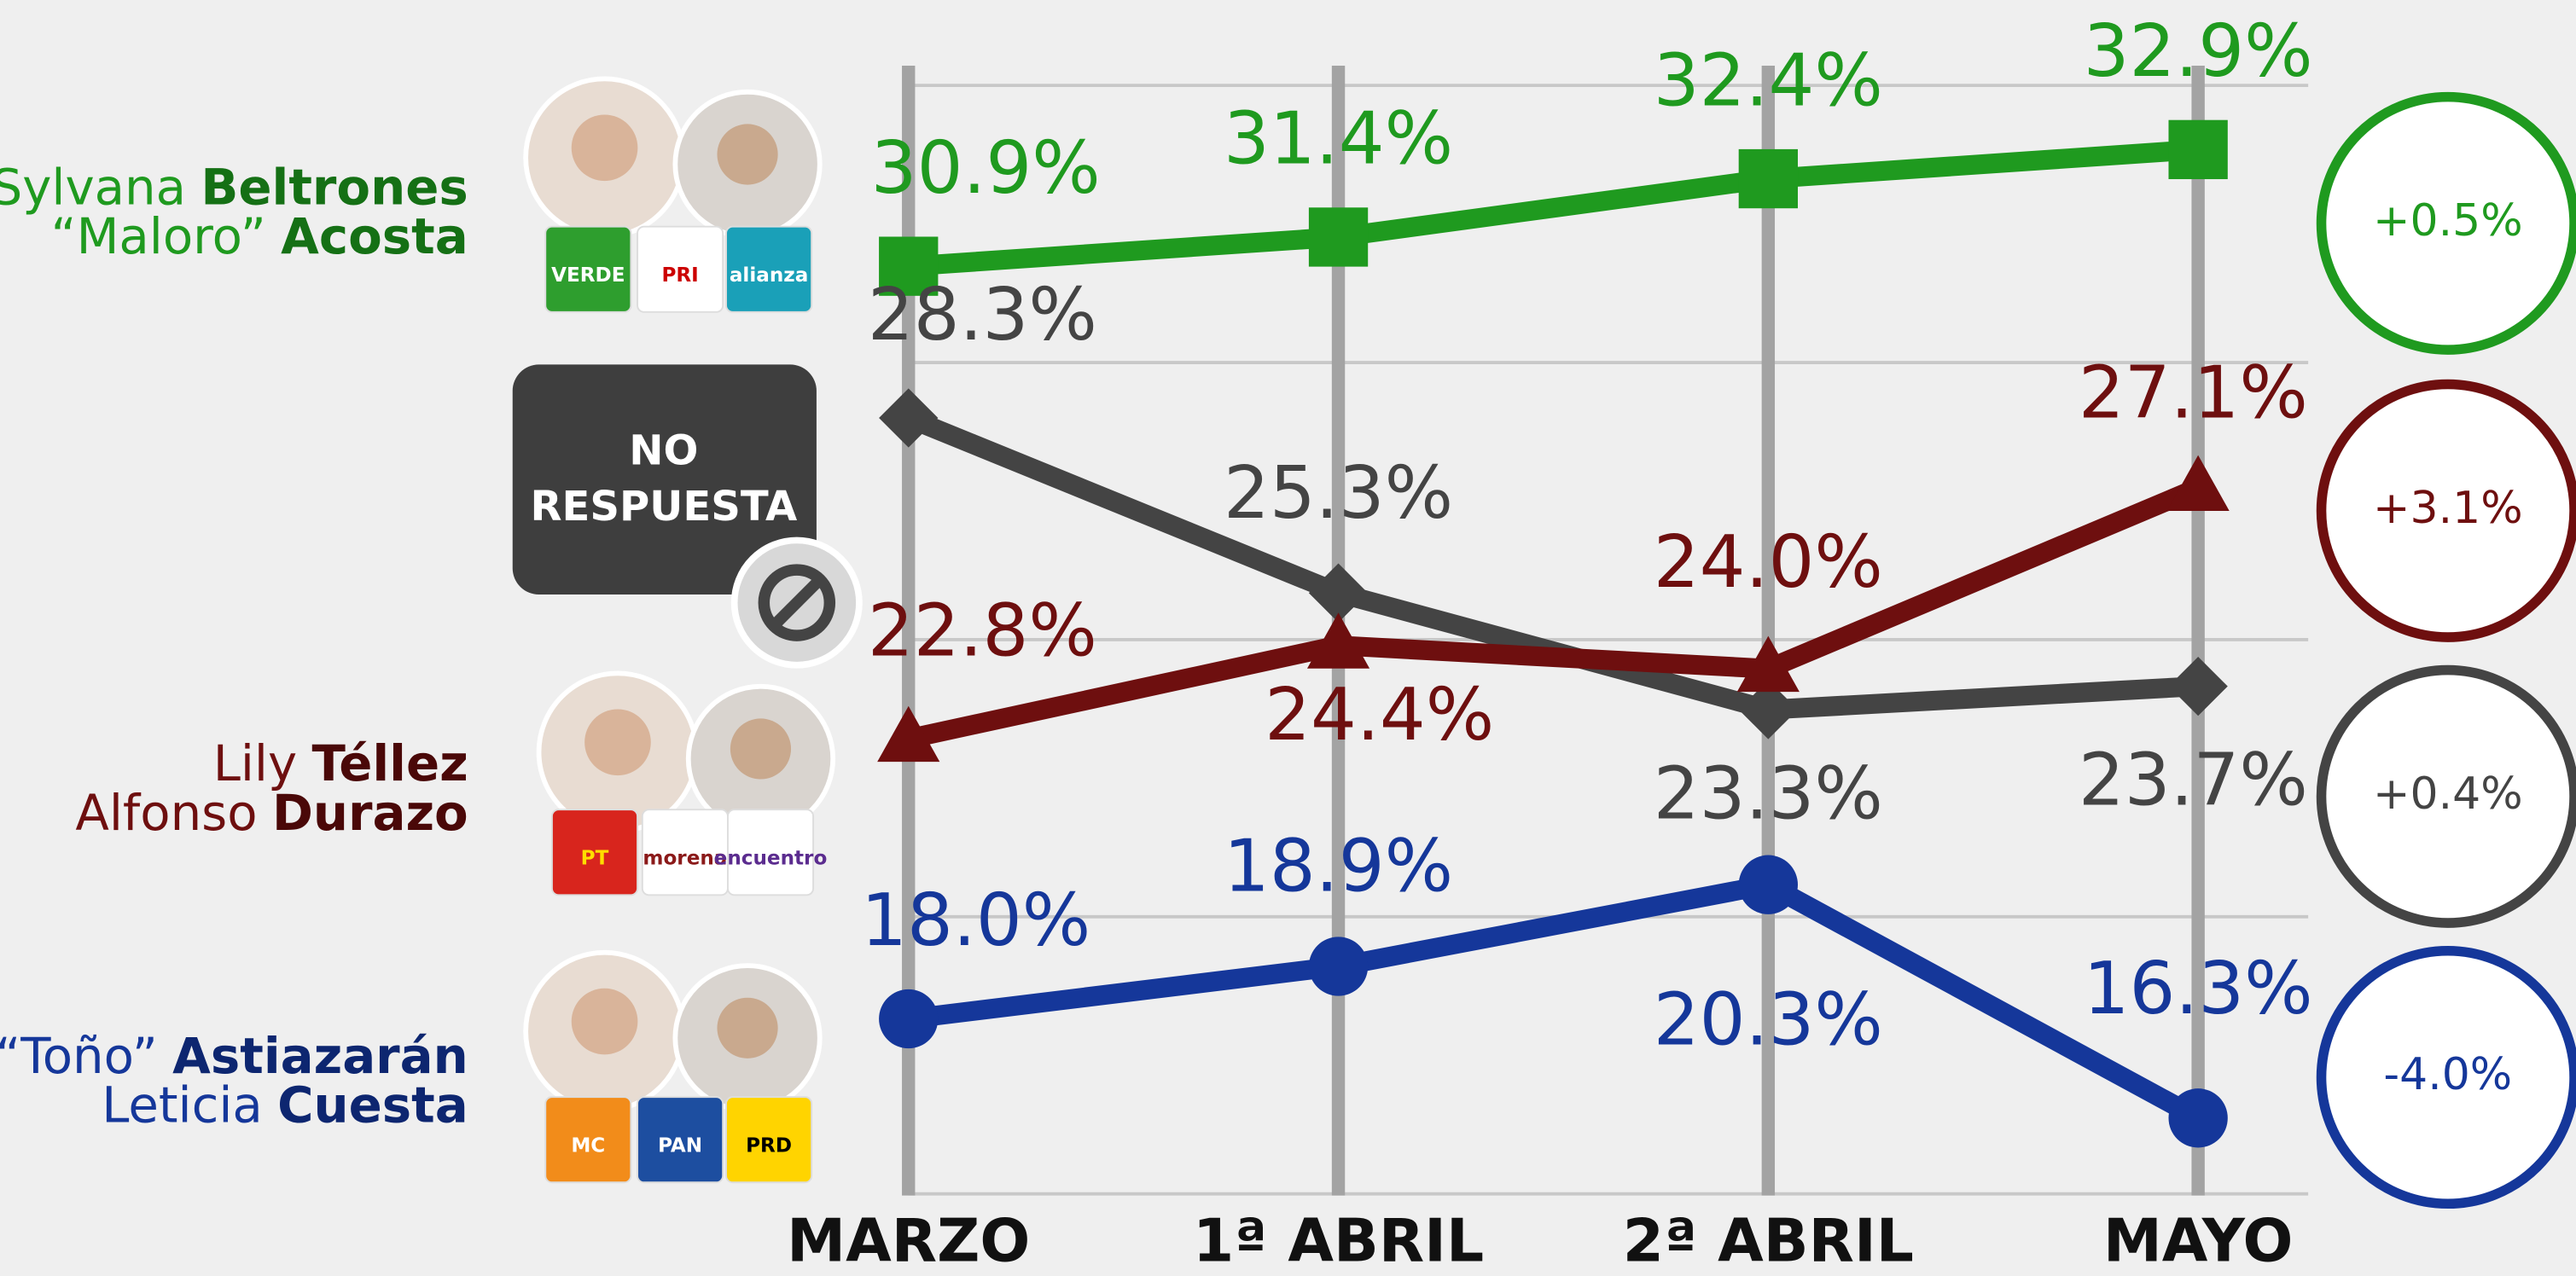 This screenshot has height=1276, width=2576. Describe the element at coordinates (1768, 80) in the screenshot. I see `data-label: 32.4%` at that location.